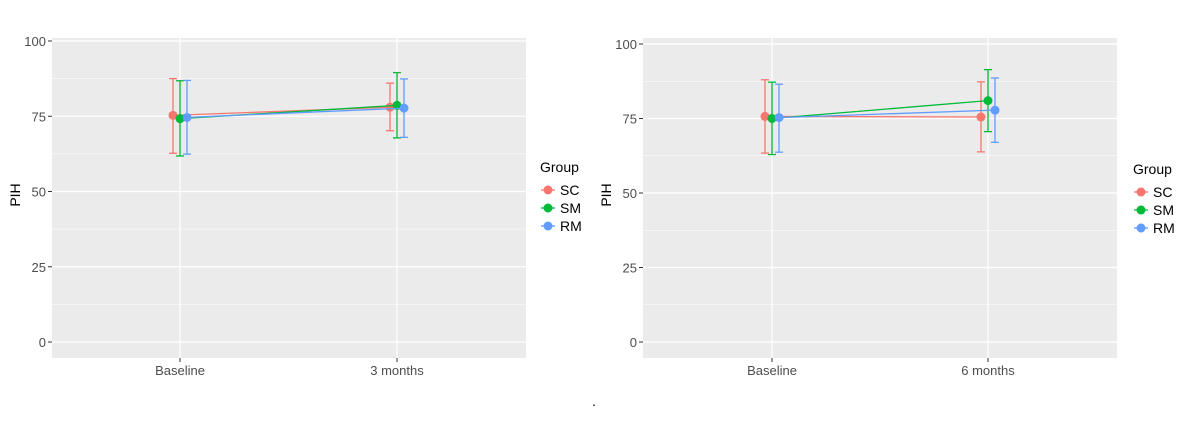 This screenshot has height=421, width=1200. I want to click on x-tick-label: 6 months, so click(988, 370).